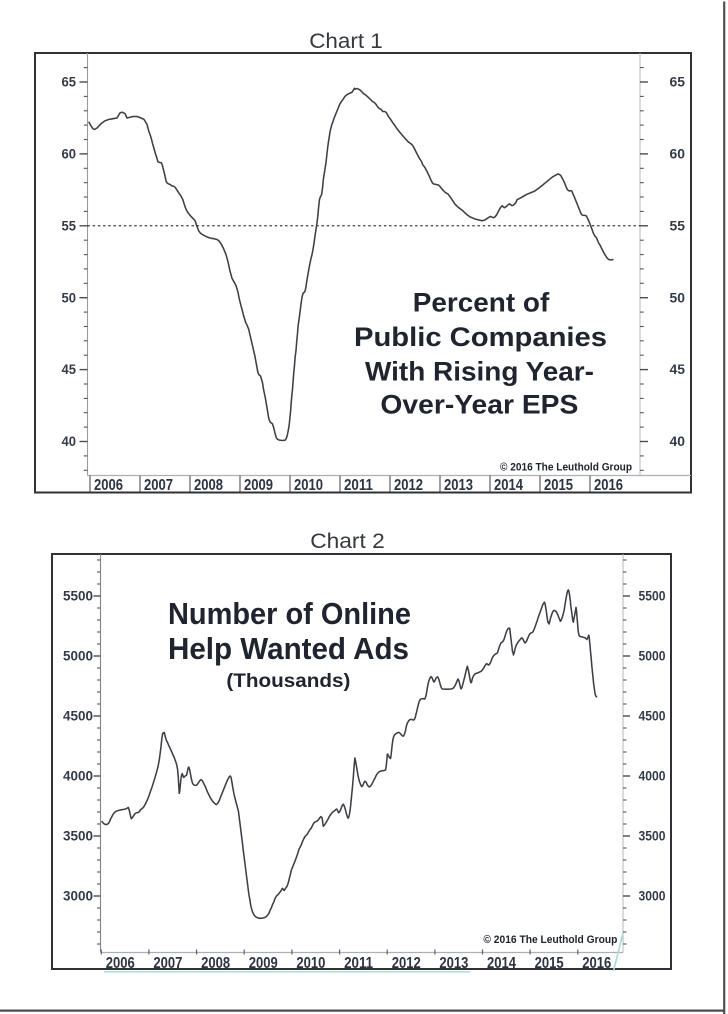 The height and width of the screenshot is (1014, 728). Describe the element at coordinates (346, 41) in the screenshot. I see `svg-text: Chart 1` at that location.